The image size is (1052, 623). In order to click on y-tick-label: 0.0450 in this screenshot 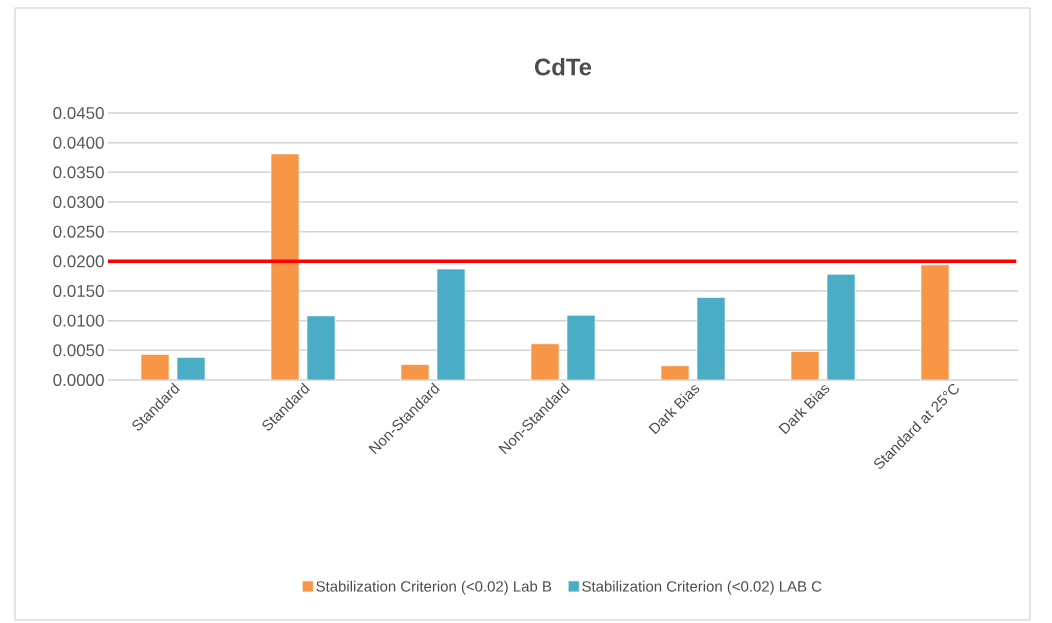, I will do `click(78, 112)`.